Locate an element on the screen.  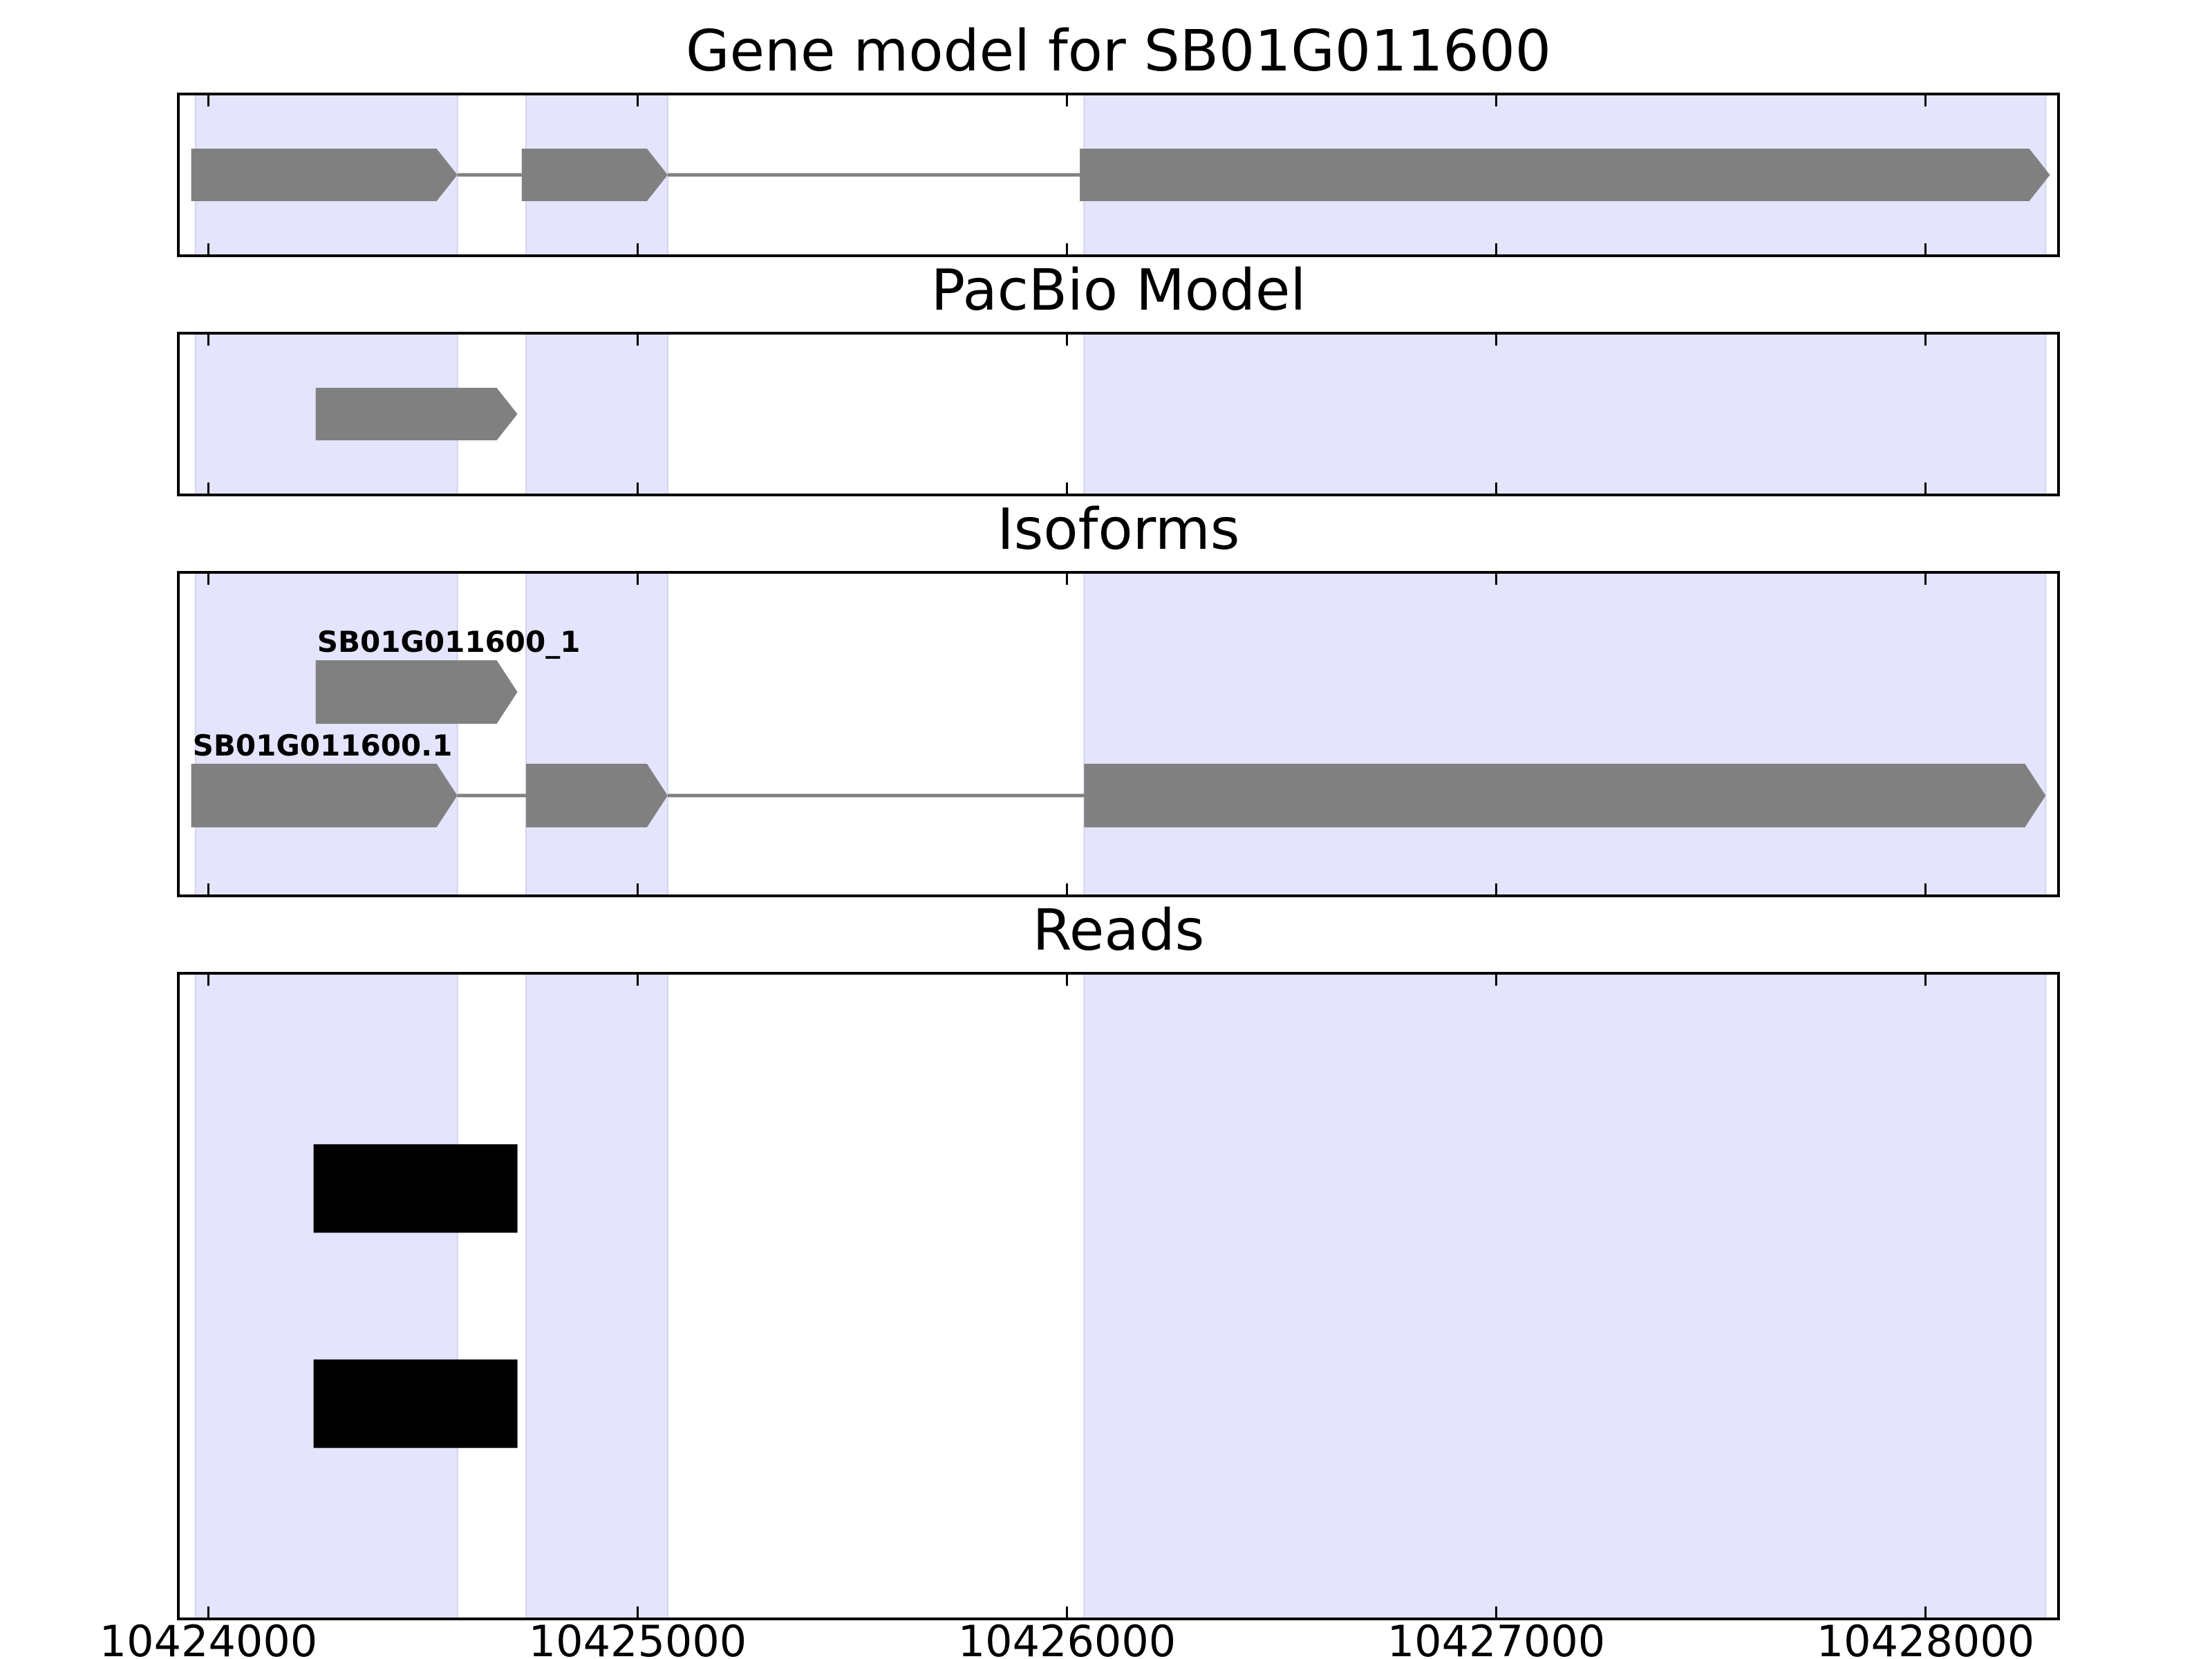
x-tick-label: 10427000 is located at coordinates (1497, 1638).